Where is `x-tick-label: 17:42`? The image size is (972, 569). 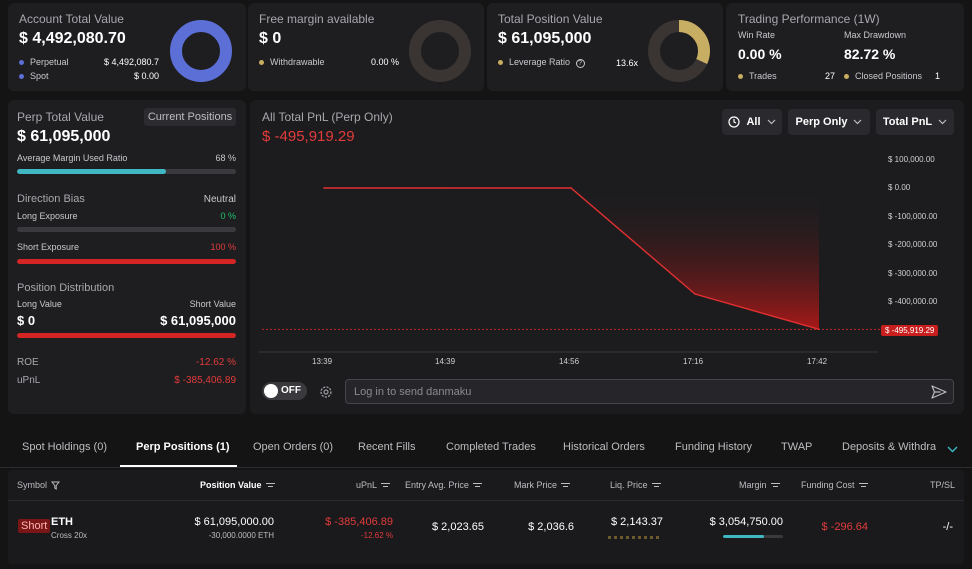
x-tick-label: 17:42 is located at coordinates (817, 361).